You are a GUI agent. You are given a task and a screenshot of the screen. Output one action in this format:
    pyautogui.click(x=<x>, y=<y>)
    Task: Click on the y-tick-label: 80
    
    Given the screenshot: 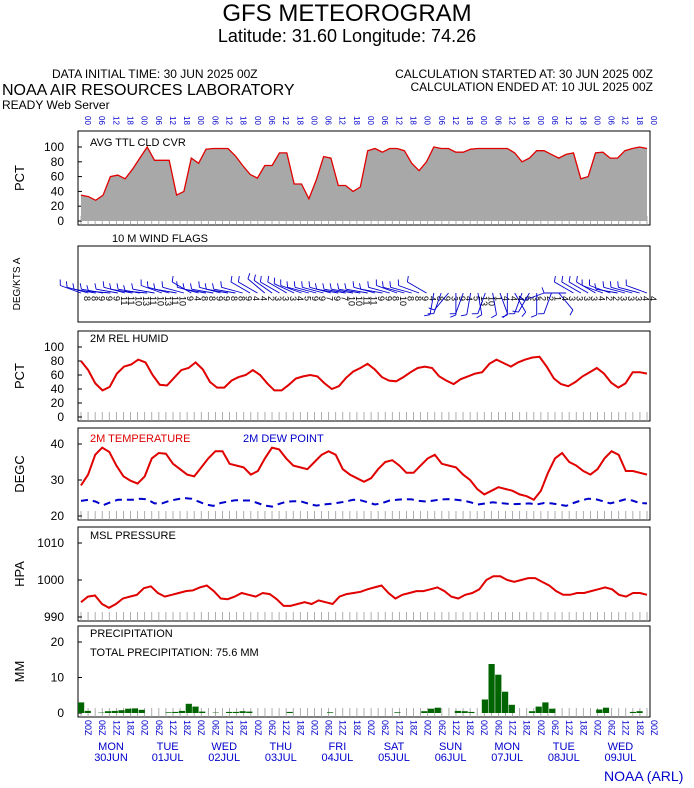 What is the action you would take?
    pyautogui.click(x=58, y=361)
    